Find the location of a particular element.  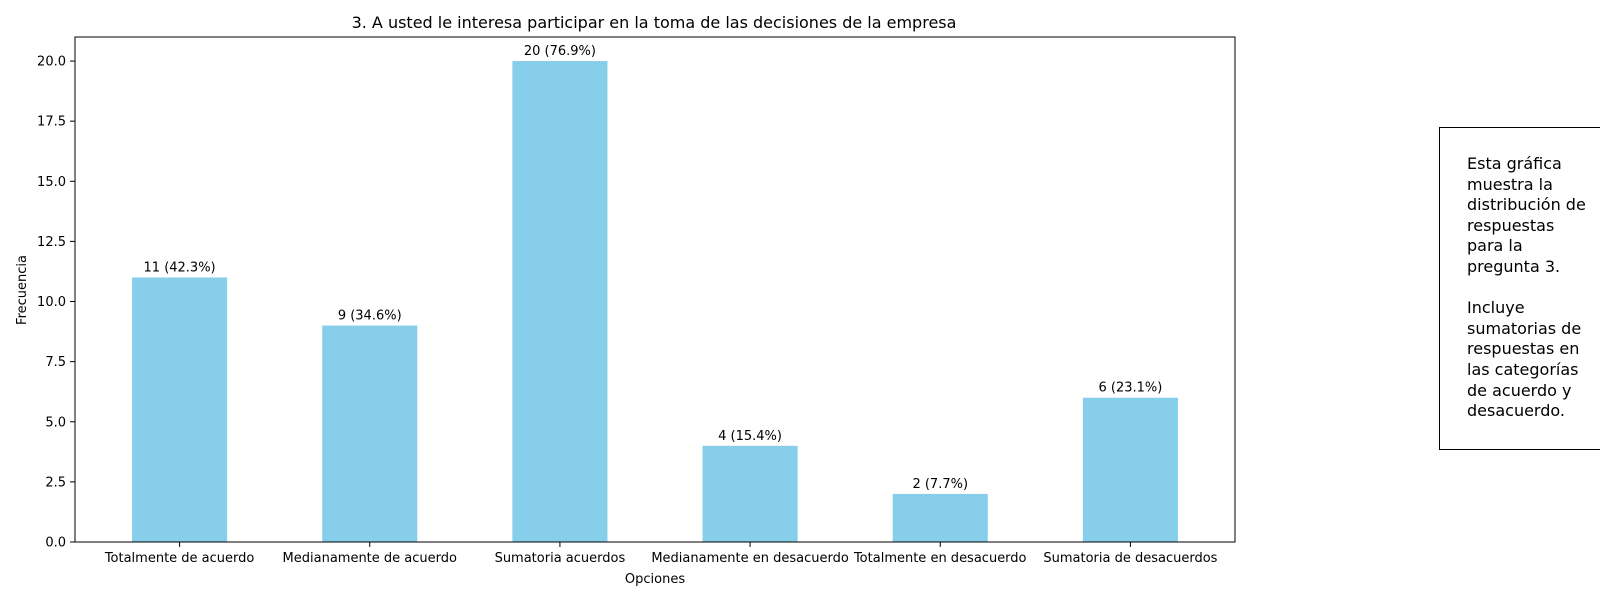

y-tick-label-2: 5.0 is located at coordinates (55, 422).